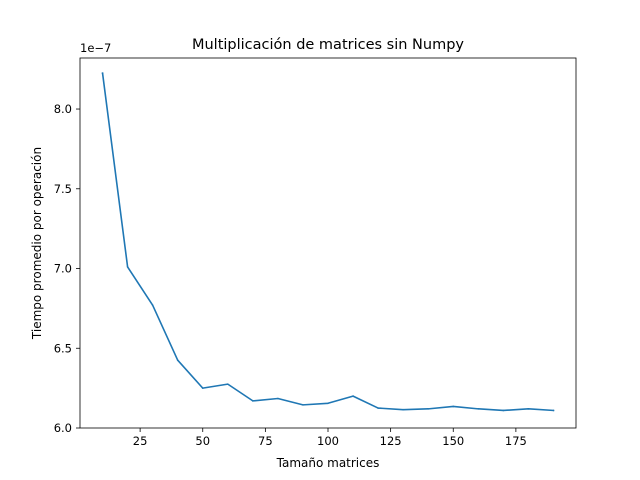 This screenshot has width=640, height=480. Describe the element at coordinates (516, 441) in the screenshot. I see `x-tick-label: 175` at that location.